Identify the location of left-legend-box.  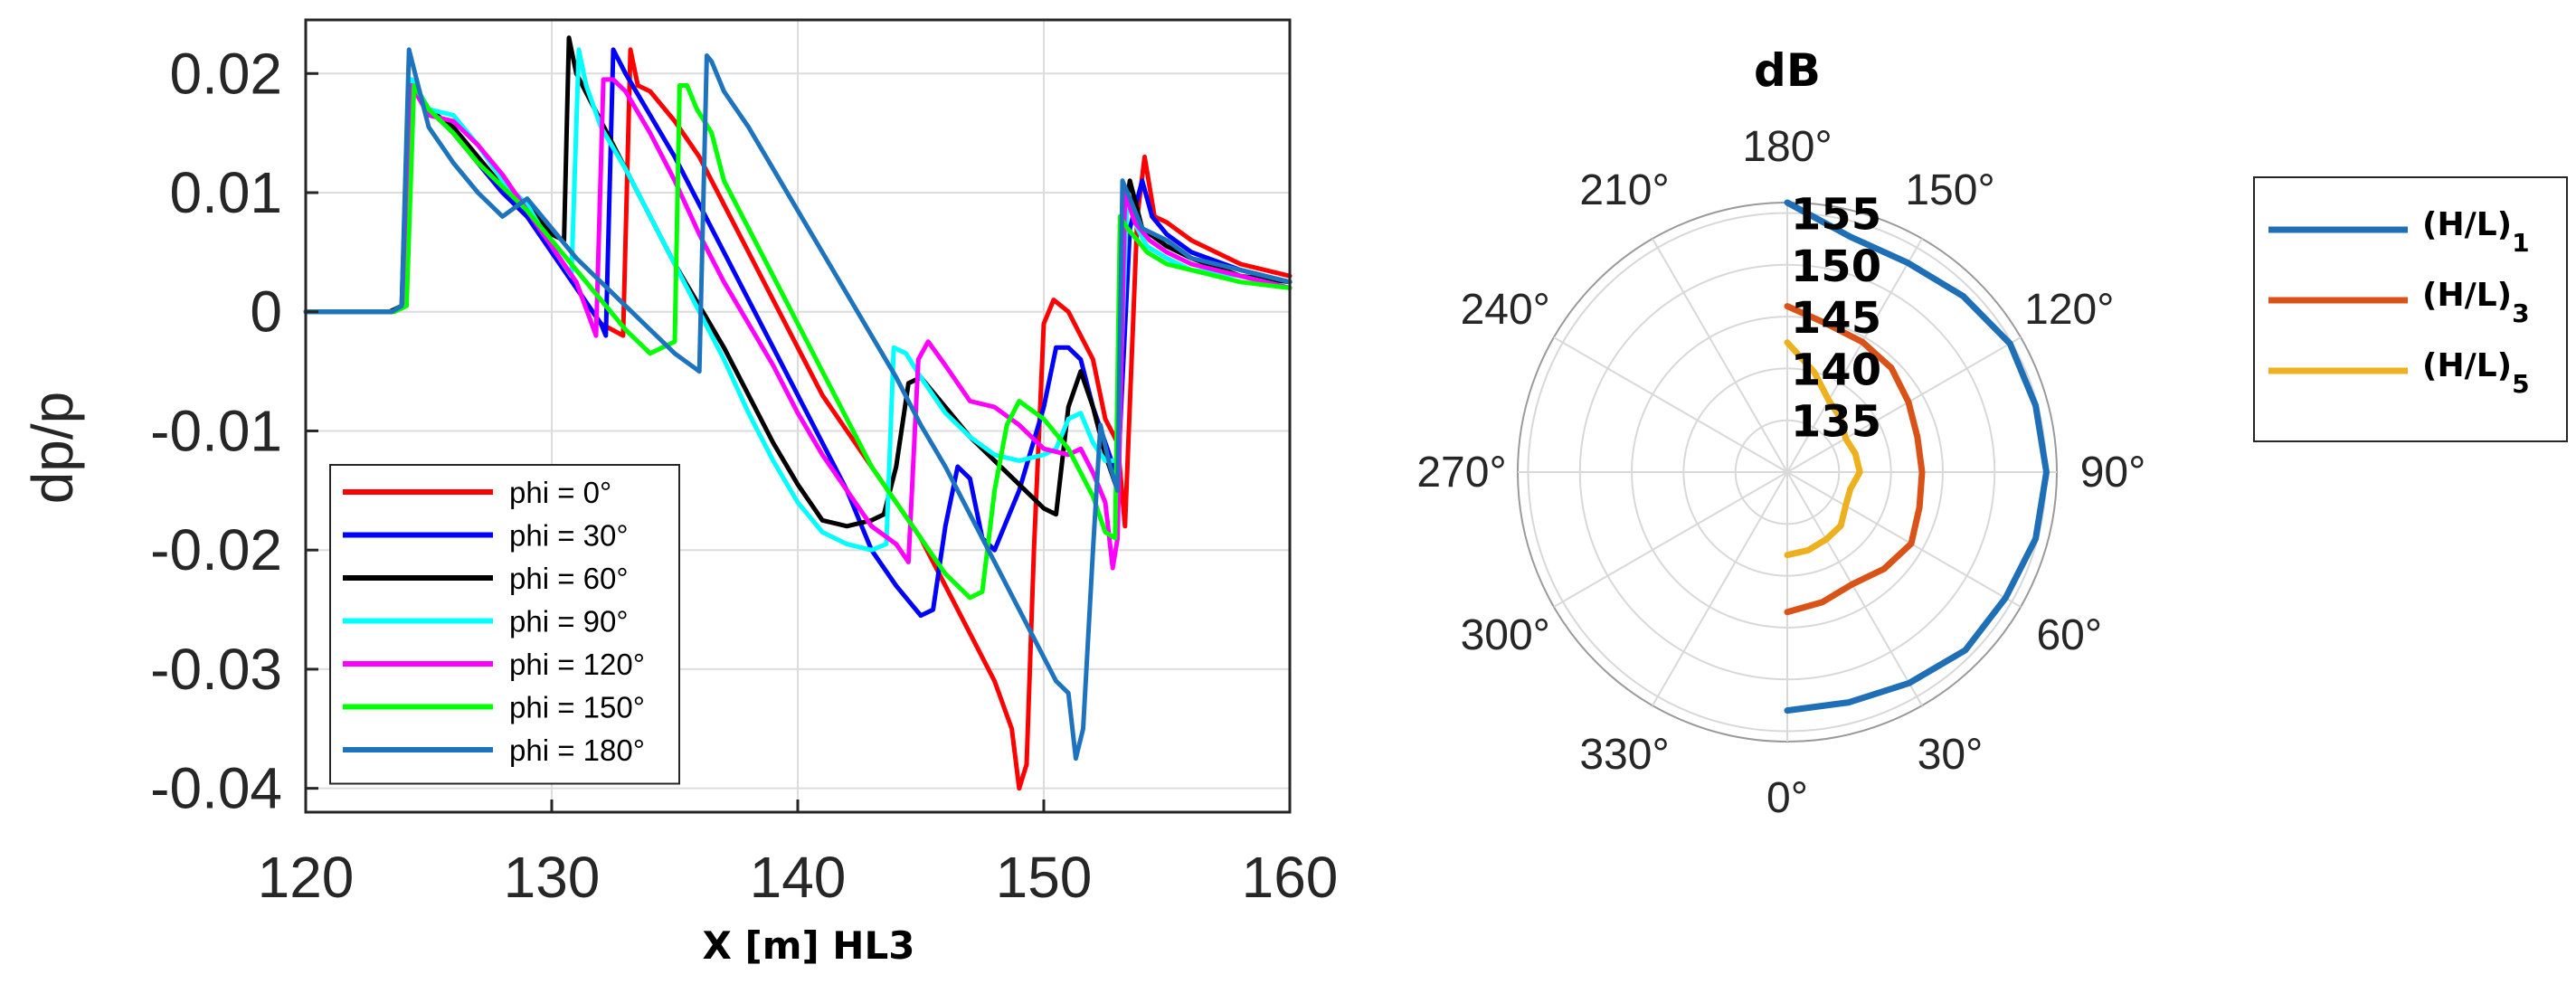
(504, 624).